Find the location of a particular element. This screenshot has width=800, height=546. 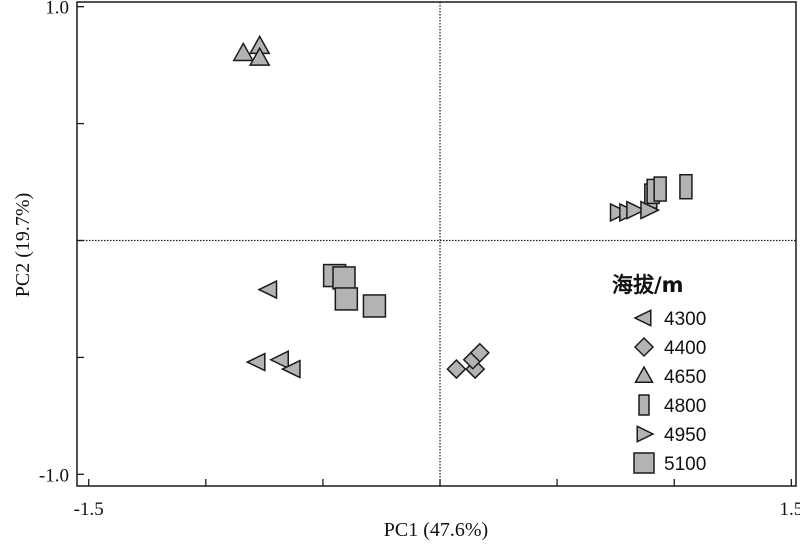

y-tick-label: -1.0 is located at coordinates (54, 475).